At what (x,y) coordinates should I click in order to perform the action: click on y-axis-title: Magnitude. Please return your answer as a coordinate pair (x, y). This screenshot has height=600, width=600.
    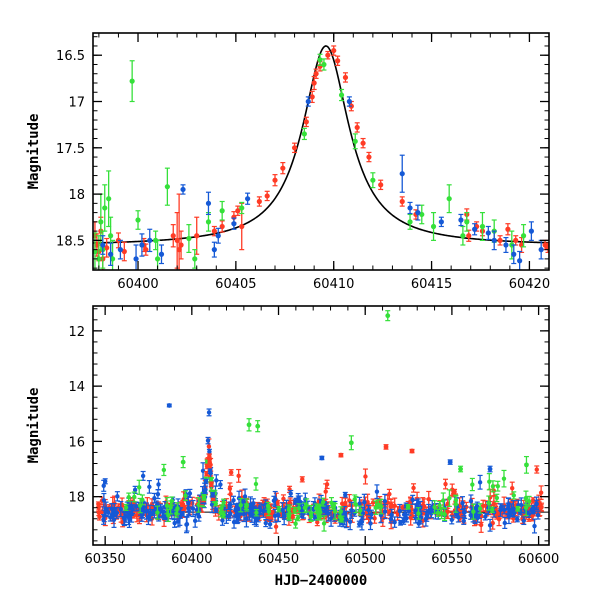
    Looking at the image, I should click on (34, 152).